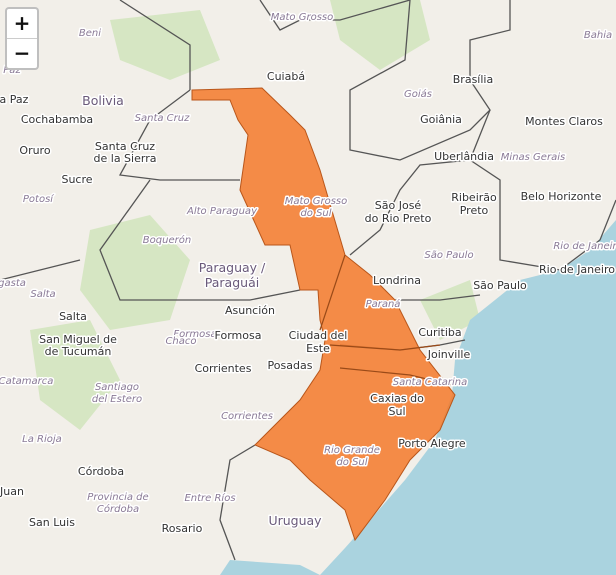 The image size is (616, 575). Describe the element at coordinates (26, 381) in the screenshot. I see `region-label: Catamarca` at that location.